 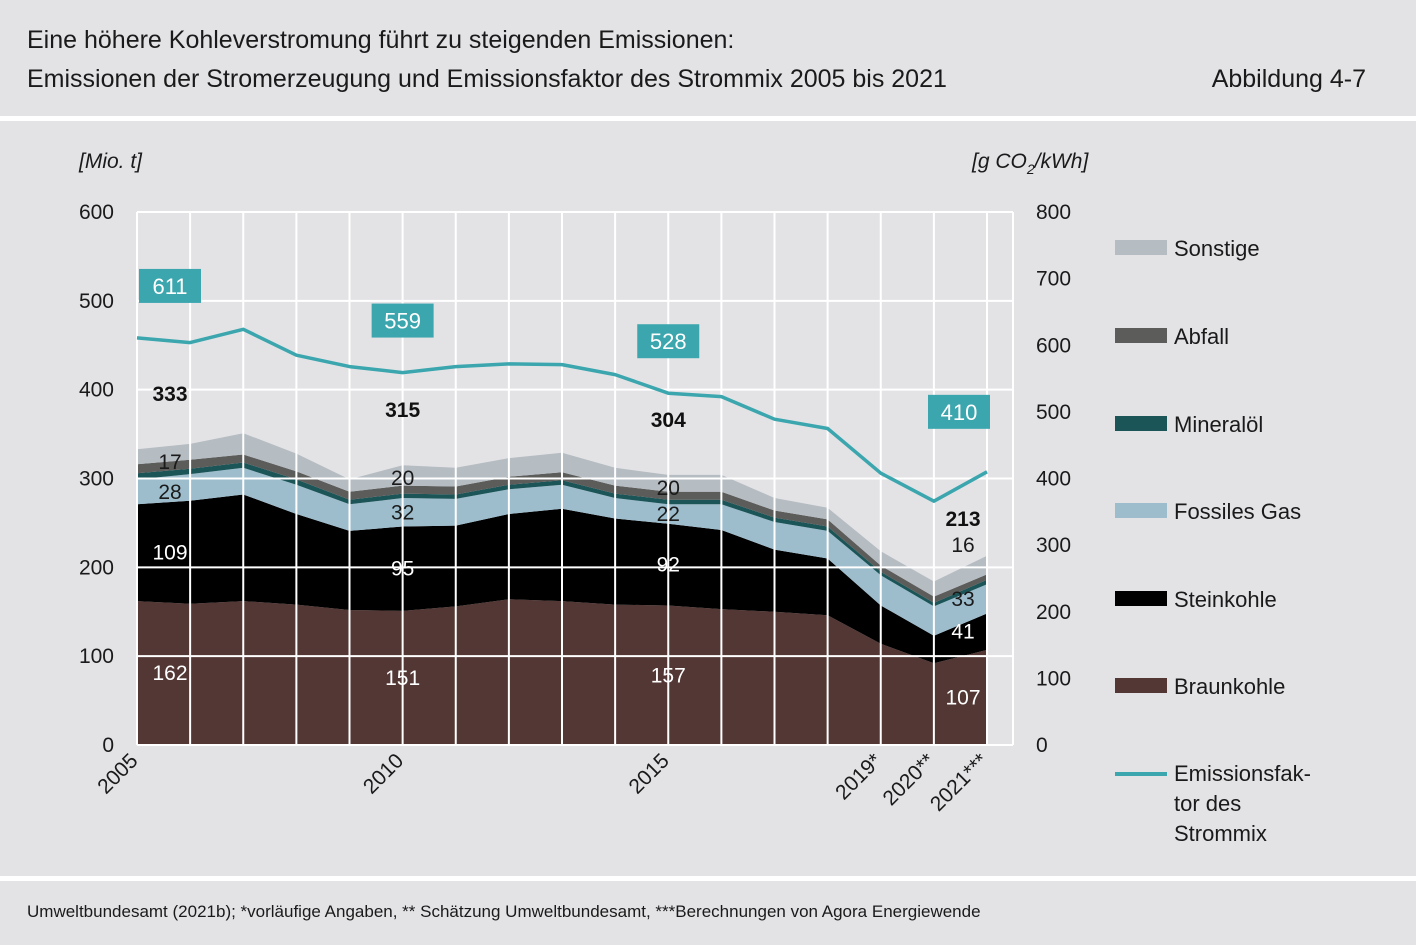 What do you see at coordinates (96, 301) in the screenshot?
I see `y-tick-left: 500` at bounding box center [96, 301].